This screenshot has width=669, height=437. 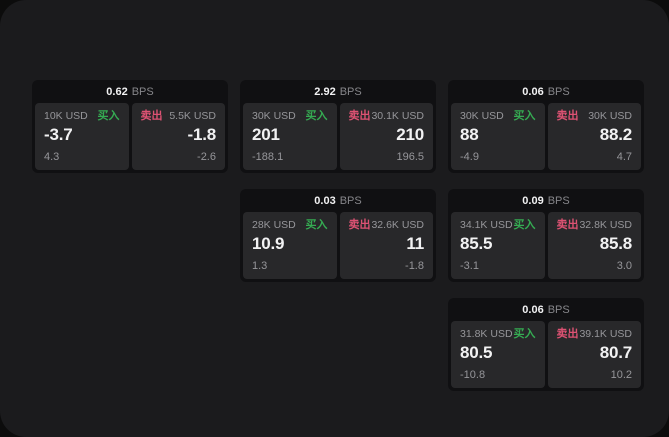 What do you see at coordinates (473, 375) in the screenshot?
I see `buy-delta: -10.8` at bounding box center [473, 375].